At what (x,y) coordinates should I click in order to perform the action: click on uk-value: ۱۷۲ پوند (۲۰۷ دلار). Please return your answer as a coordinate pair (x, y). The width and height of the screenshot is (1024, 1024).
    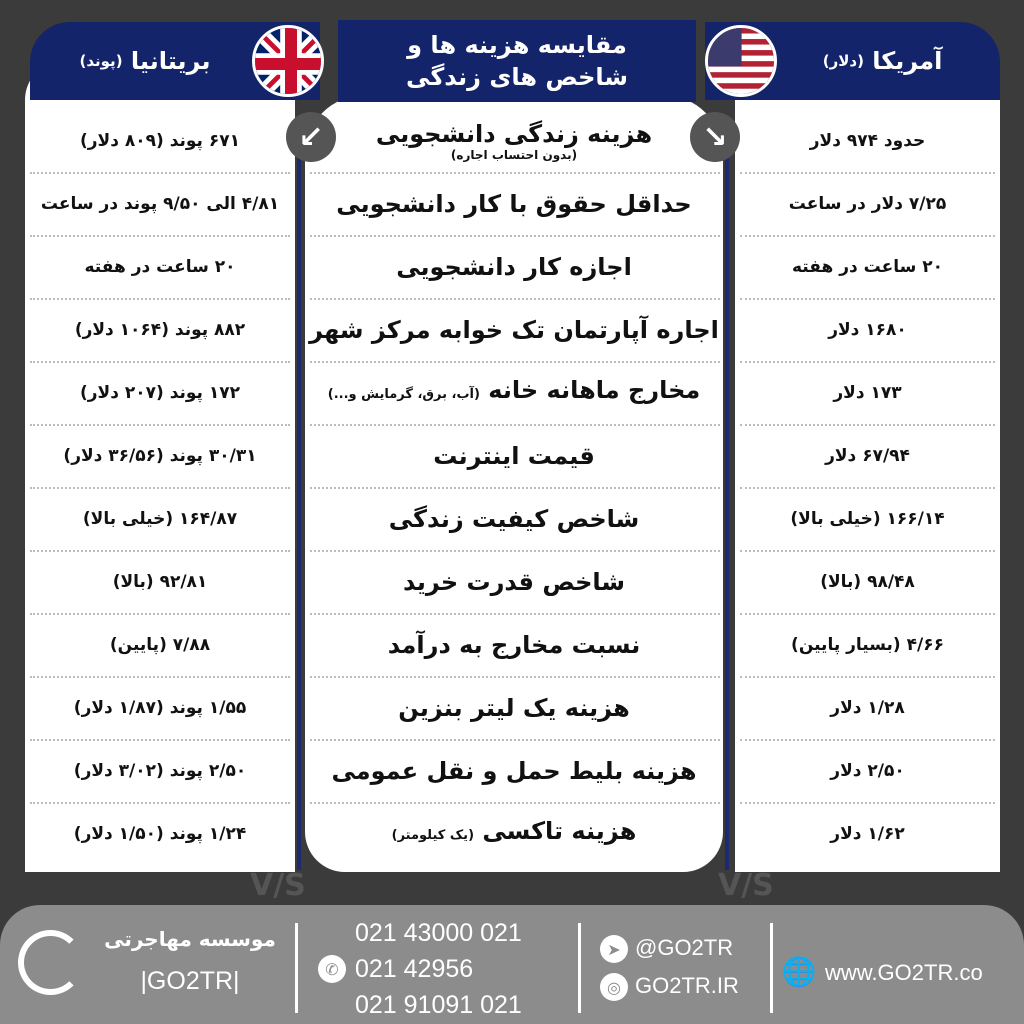
    Looking at the image, I should click on (160, 392).